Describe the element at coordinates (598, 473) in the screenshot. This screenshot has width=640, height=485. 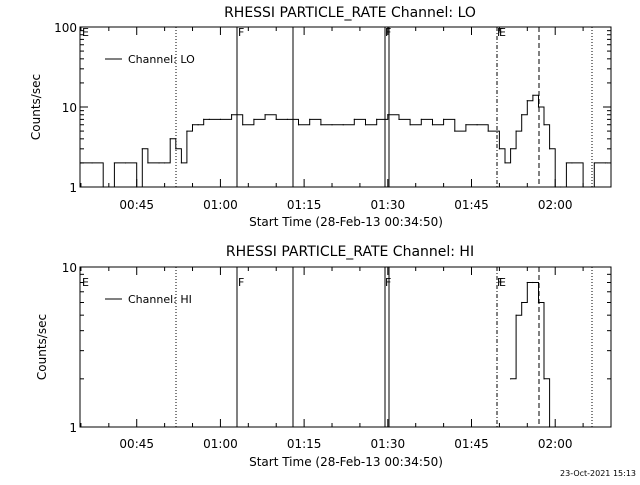
I see `footer-timestamp: 23-Oct-2021 15:13` at that location.